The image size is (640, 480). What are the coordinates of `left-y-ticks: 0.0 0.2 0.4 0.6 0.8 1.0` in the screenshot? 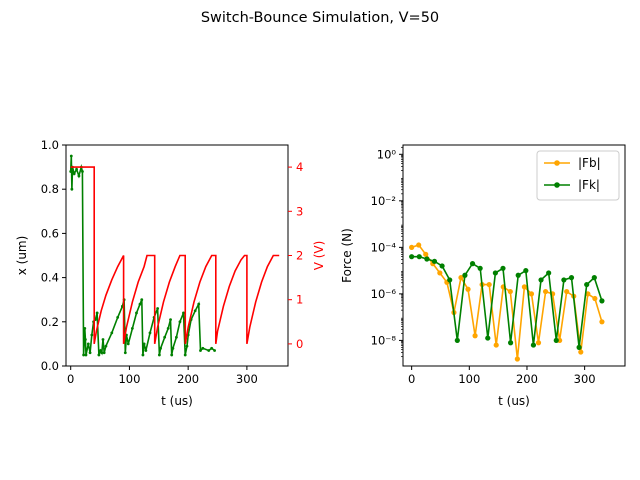 It's located at (53, 255).